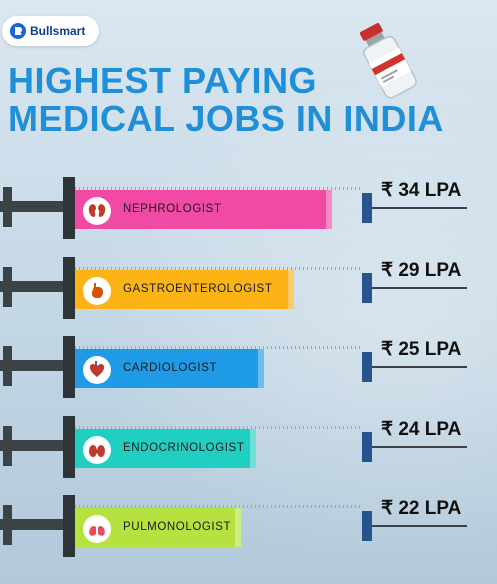 The image size is (497, 584). Describe the element at coordinates (421, 190) in the screenshot. I see `value-label: ₹ 34 LPA` at that location.